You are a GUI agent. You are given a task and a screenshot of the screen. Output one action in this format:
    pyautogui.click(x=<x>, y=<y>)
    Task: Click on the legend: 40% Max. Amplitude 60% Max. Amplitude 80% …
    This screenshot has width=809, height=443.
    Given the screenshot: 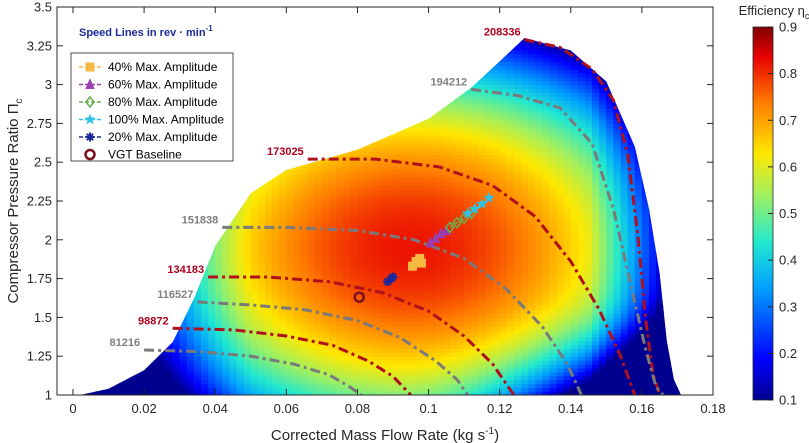 What is the action you would take?
    pyautogui.click(x=152, y=107)
    